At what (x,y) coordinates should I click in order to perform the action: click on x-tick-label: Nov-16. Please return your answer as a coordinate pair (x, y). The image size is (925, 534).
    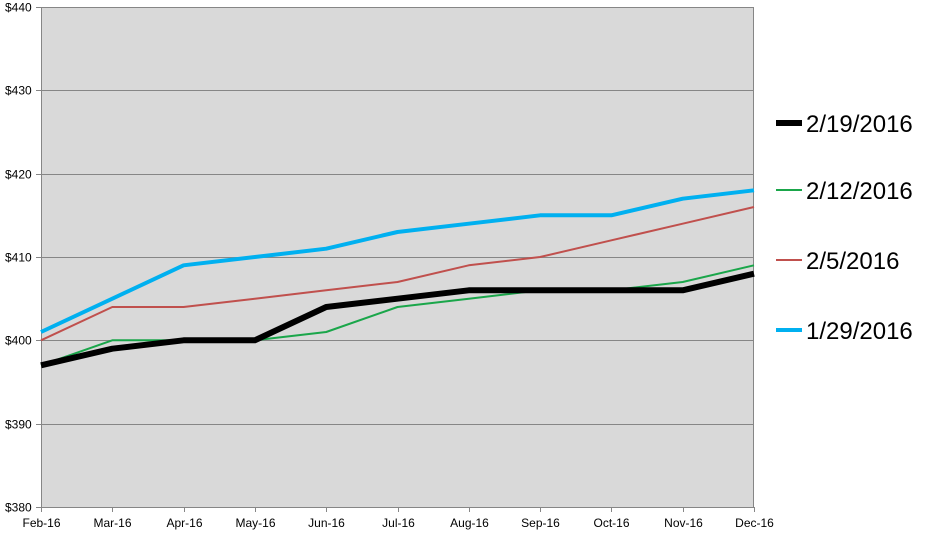
    Looking at the image, I should click on (683, 523).